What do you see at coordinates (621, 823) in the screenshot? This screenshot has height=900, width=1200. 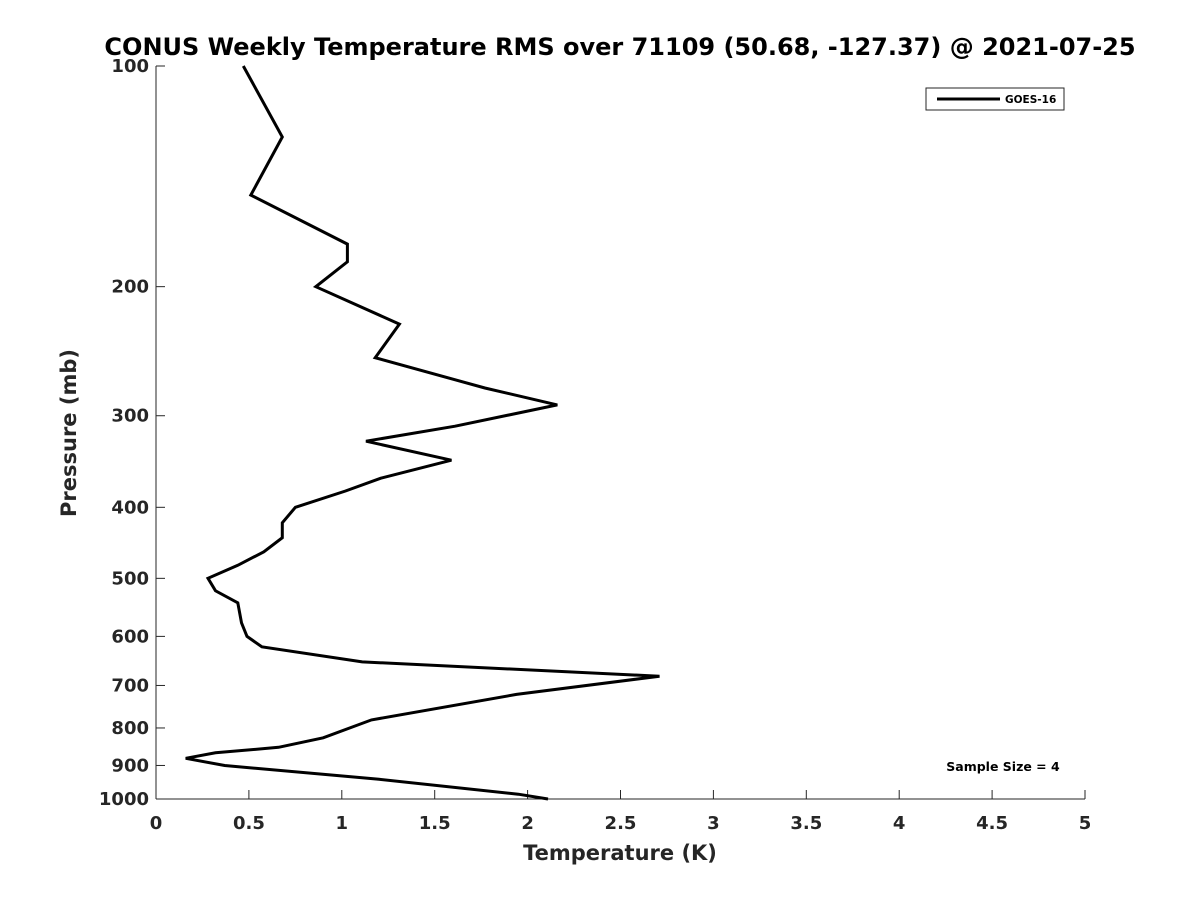 I see `x-tick-label: 2.5` at bounding box center [621, 823].